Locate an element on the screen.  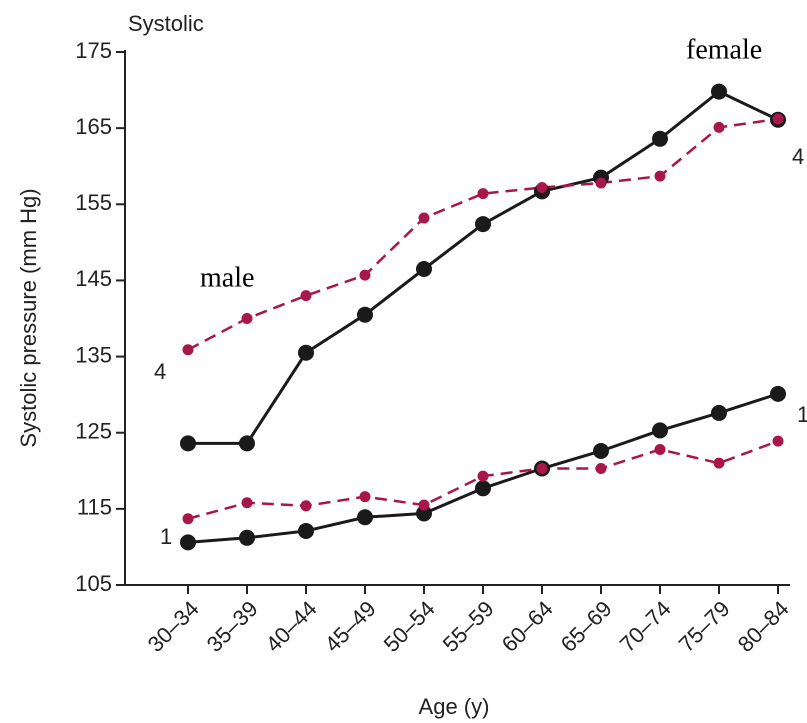
y-axis-label: Systolic pressure (mm Hg) is located at coordinates (28, 317).